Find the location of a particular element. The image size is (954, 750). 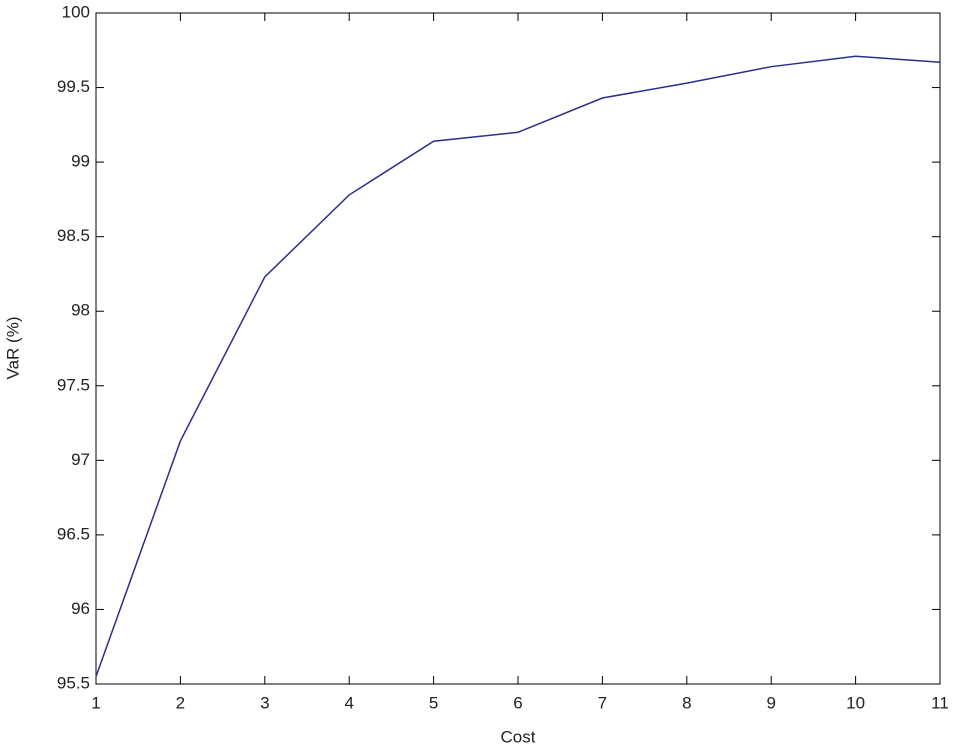

x-tick-label: 7 is located at coordinates (602, 702).